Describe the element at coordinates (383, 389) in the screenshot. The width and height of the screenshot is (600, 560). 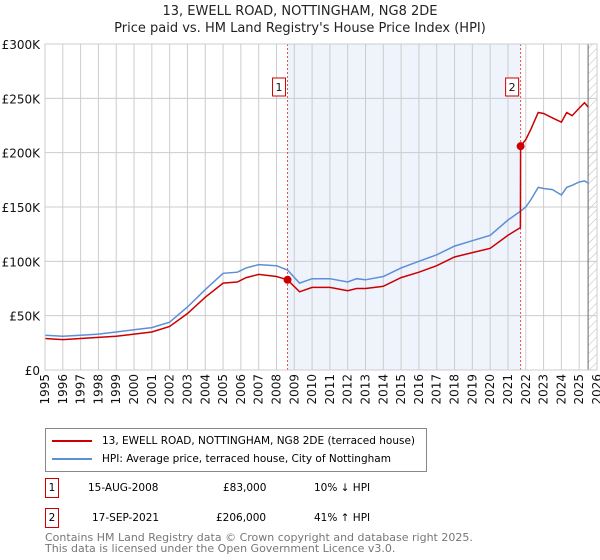
I see `x-tick-label: 2014` at that location.